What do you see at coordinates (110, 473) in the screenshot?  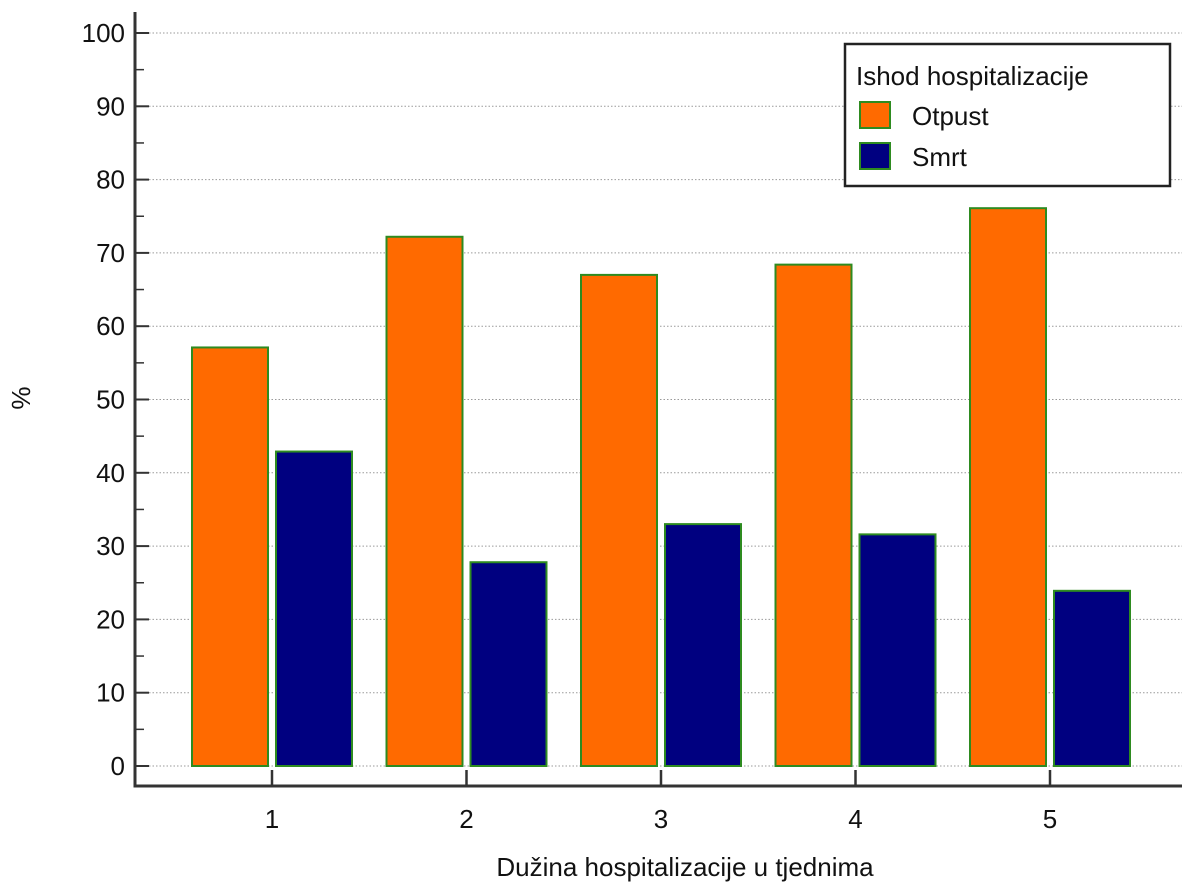 I see `y-tick-label: 40` at bounding box center [110, 473].